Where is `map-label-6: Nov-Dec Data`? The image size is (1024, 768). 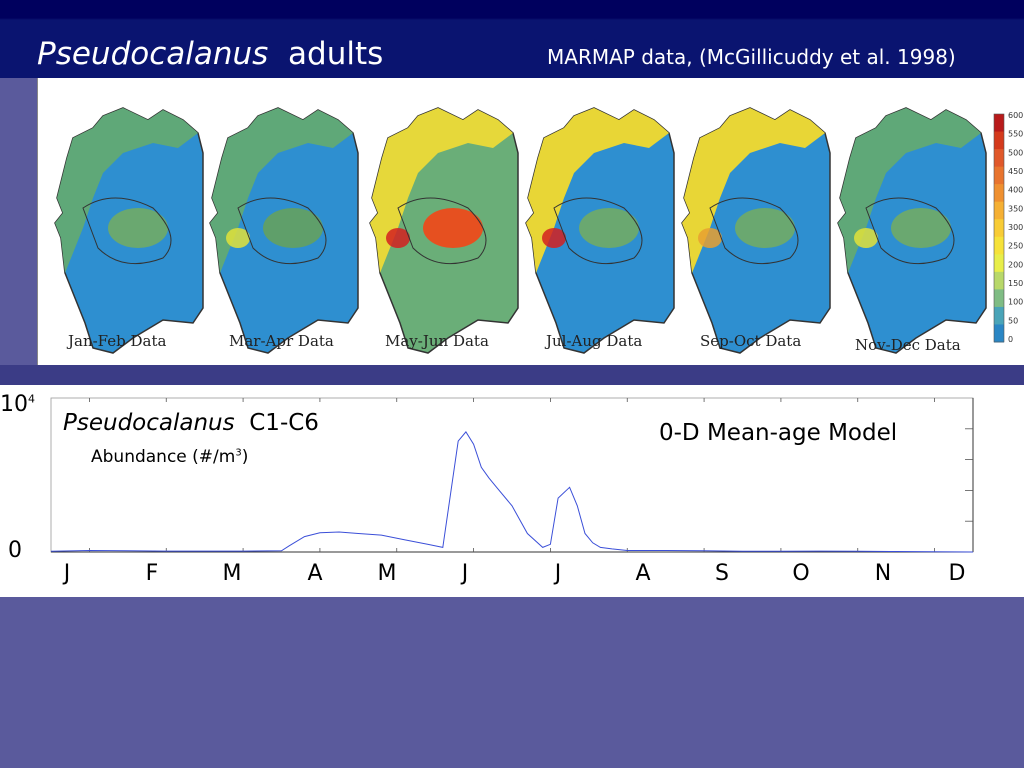
map-label-6: Nov-Dec Data is located at coordinates (908, 345).